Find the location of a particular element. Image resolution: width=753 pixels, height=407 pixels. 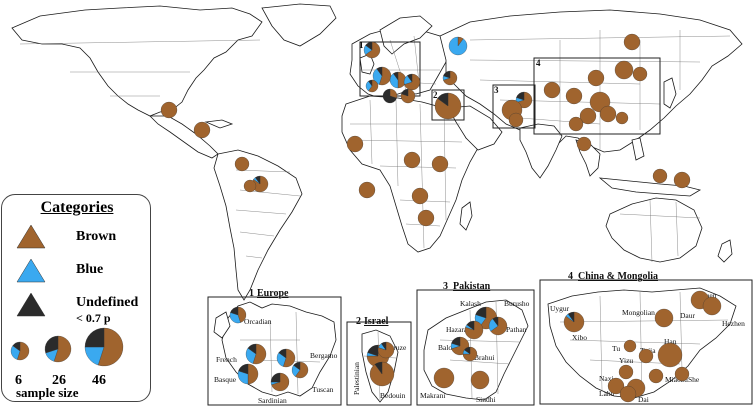

greenland is located at coordinates (299, 25).